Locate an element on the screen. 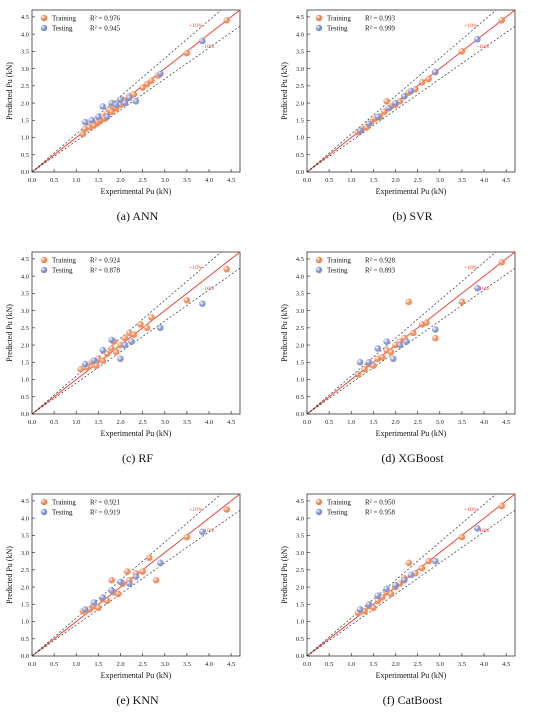  x-tick-label: 3.5 is located at coordinates (462, 180).